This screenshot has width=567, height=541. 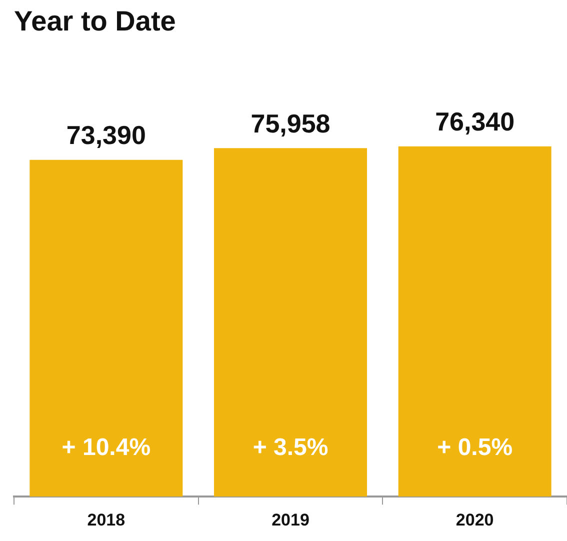 What do you see at coordinates (475, 448) in the screenshot?
I see `annotation: + 0.5%` at bounding box center [475, 448].